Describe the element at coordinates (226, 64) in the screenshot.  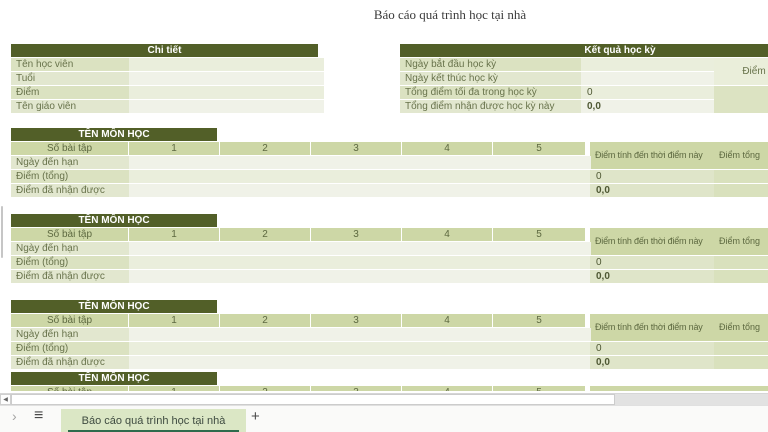
I see `student-name-value` at that location.